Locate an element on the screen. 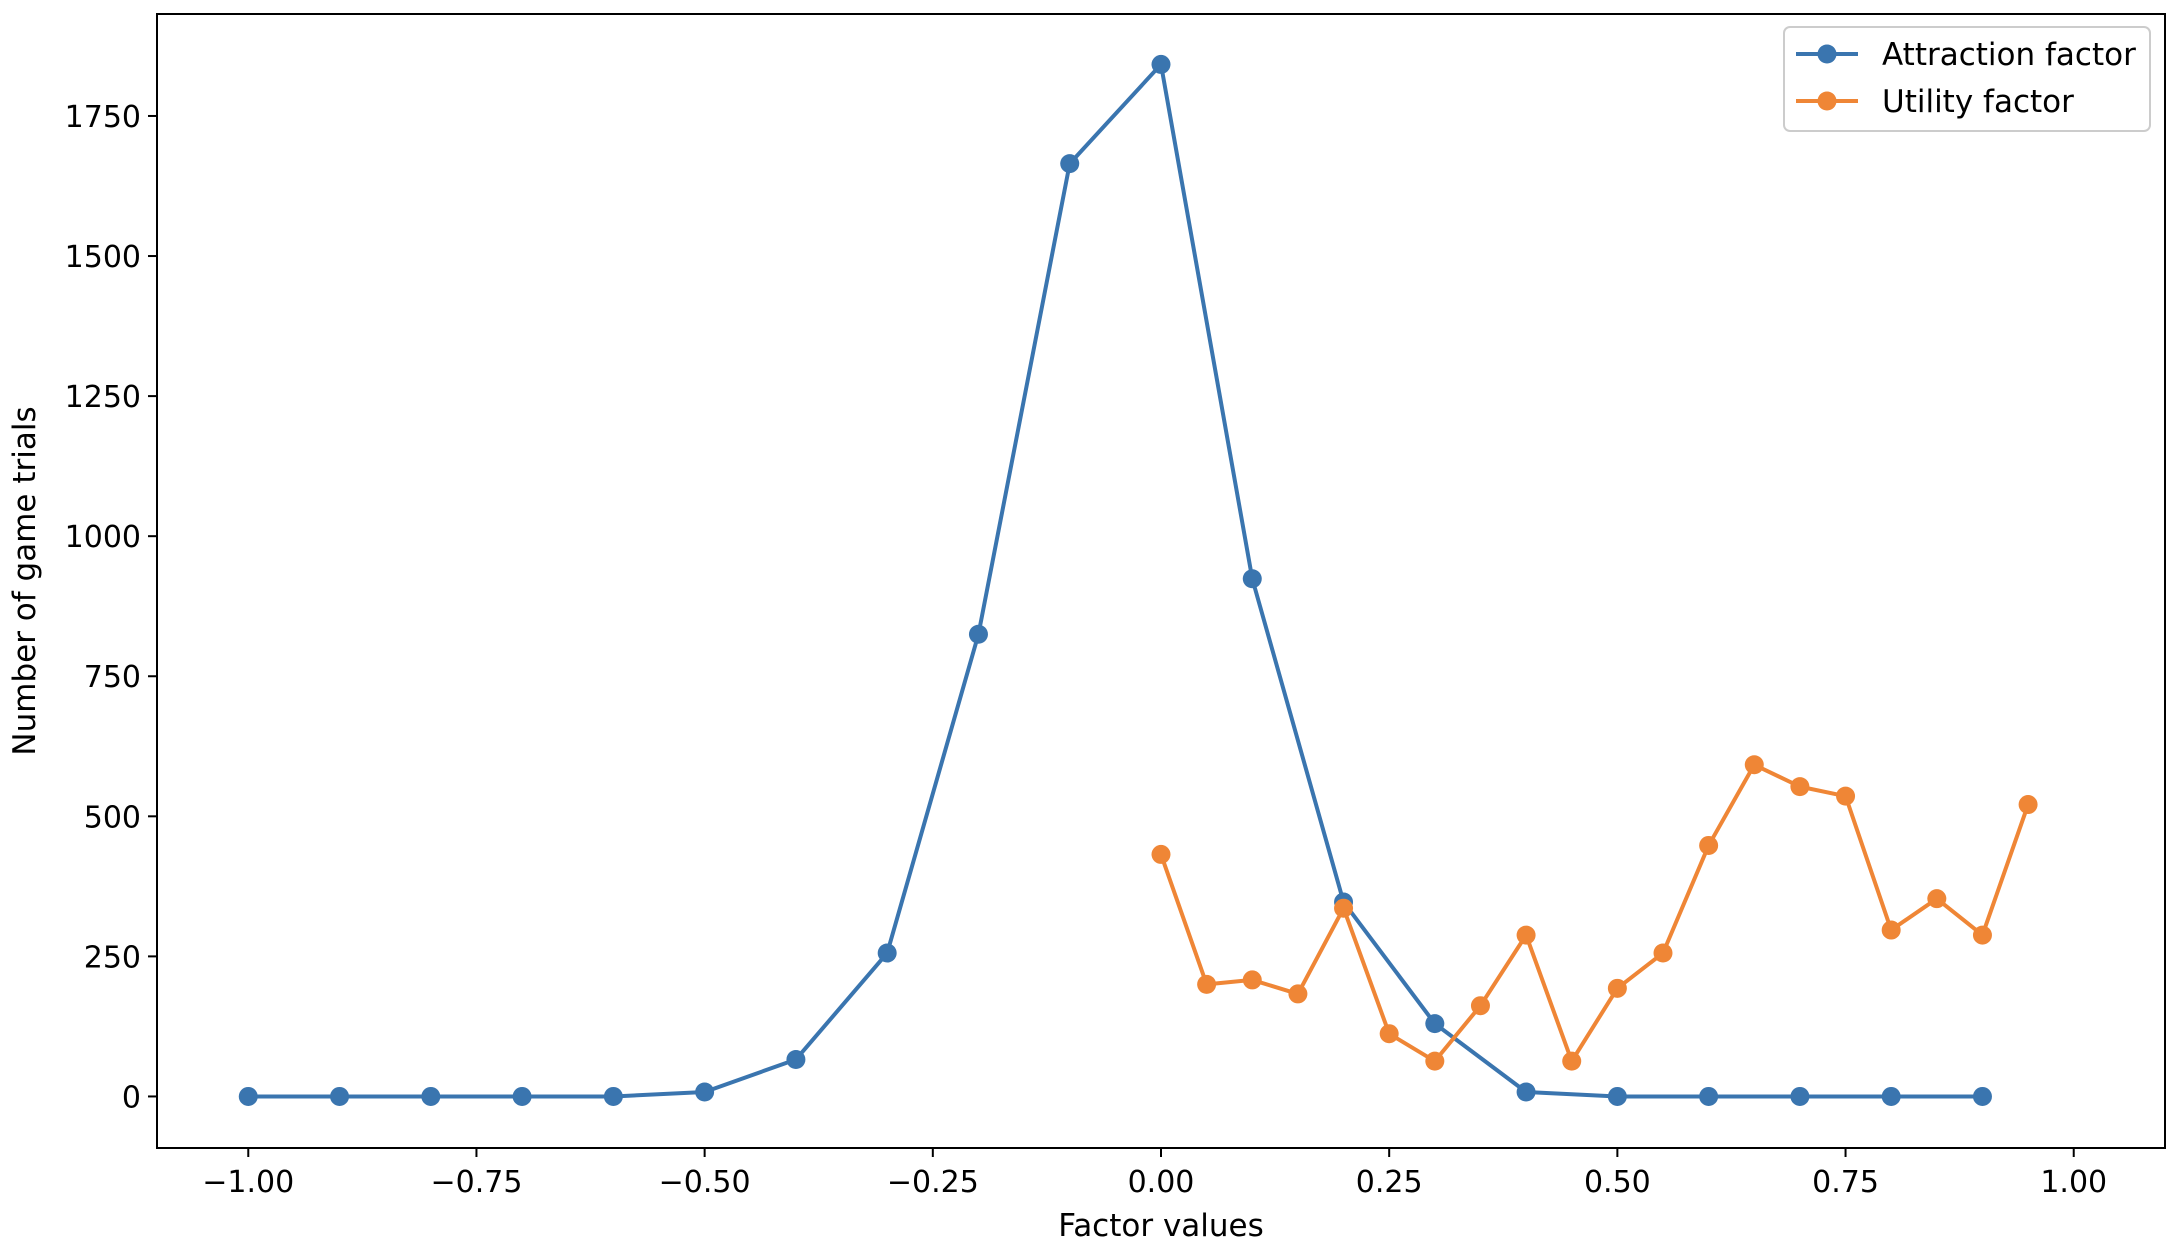 This screenshot has width=2178, height=1244. y-tick-label: 750 is located at coordinates (112, 677).